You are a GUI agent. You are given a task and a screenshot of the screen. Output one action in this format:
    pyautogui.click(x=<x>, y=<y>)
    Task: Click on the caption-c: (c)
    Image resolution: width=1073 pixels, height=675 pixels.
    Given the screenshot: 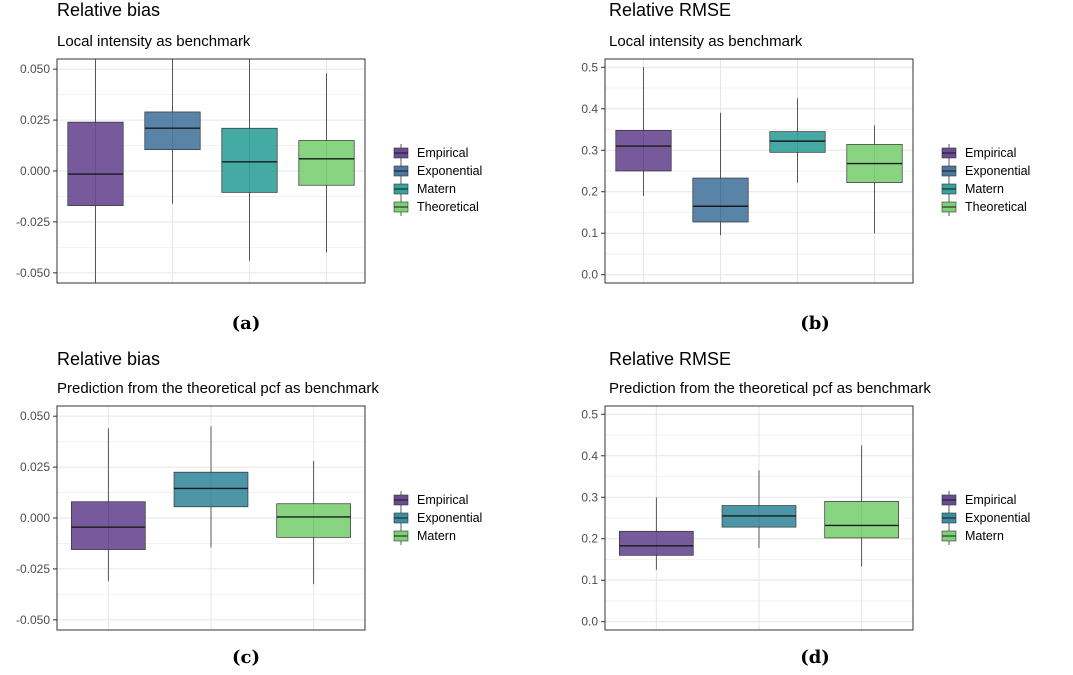 What is the action you would take?
    pyautogui.click(x=246, y=657)
    